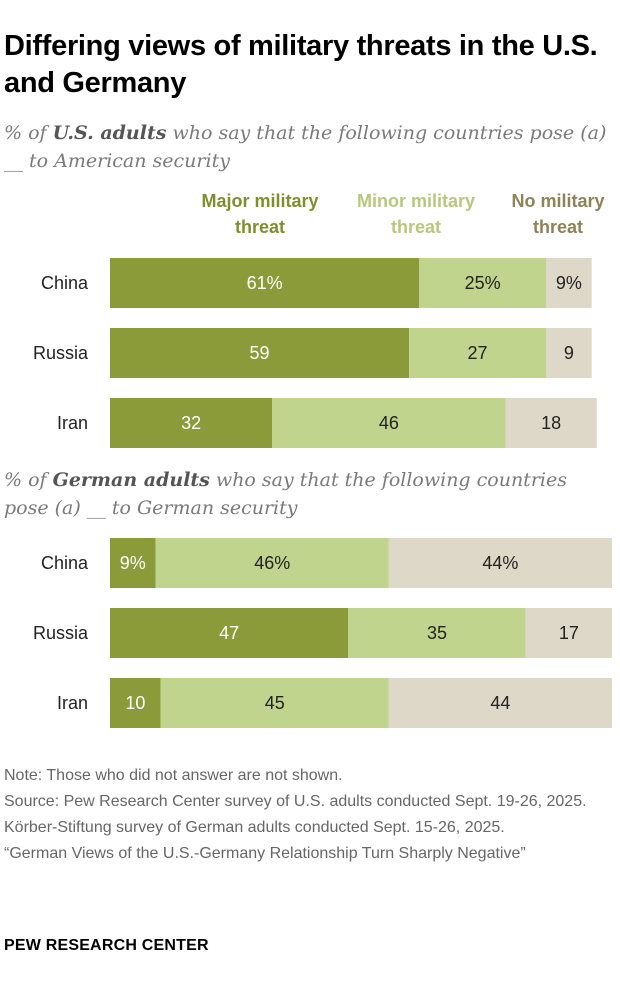 This screenshot has height=996, width=620. I want to click on category-label-us-china: China, so click(65, 283).